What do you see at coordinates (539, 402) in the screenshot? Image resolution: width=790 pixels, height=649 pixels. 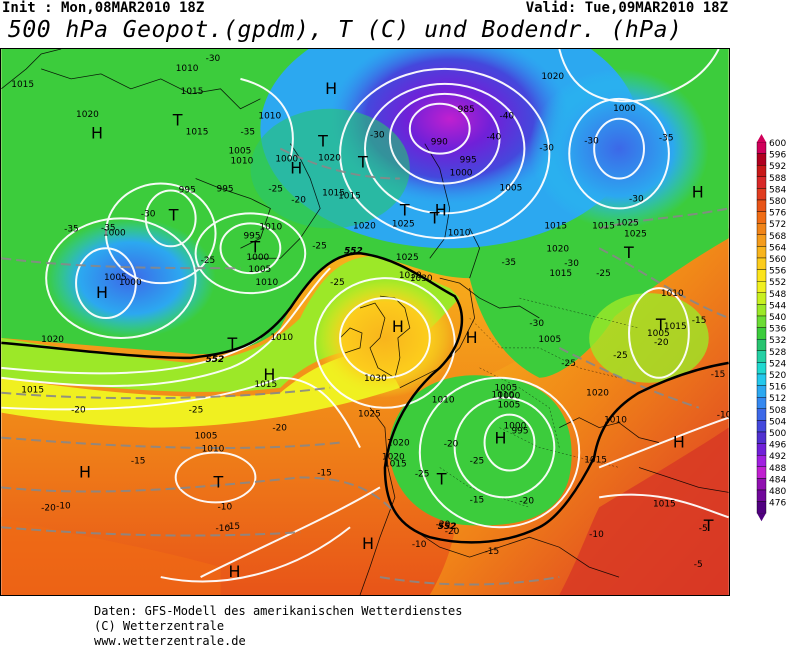 I see `borders` at bounding box center [539, 402].